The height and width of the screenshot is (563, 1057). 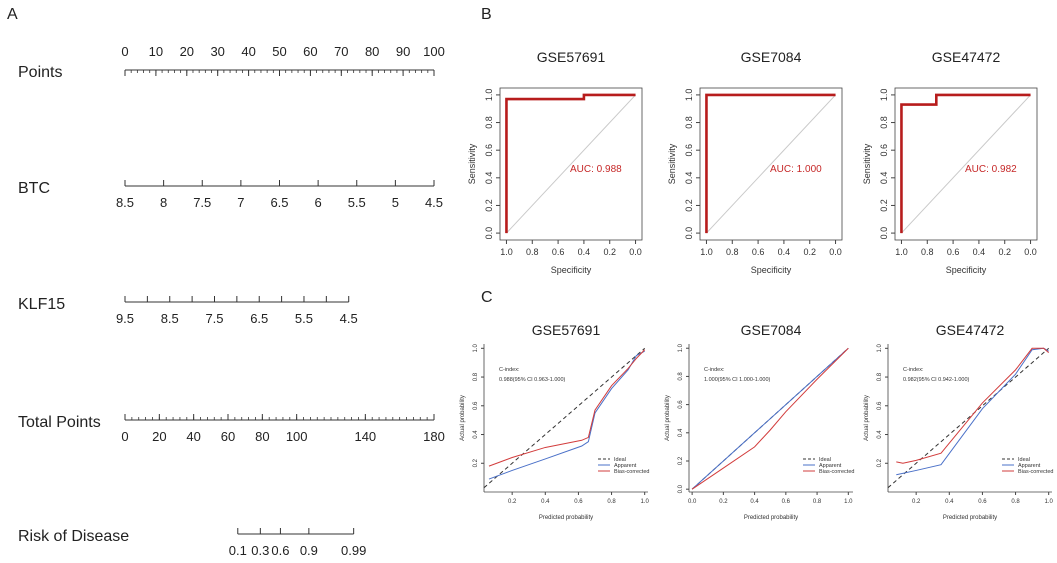 I want to click on nomogram-tick-label: 90, so click(x=403, y=51).